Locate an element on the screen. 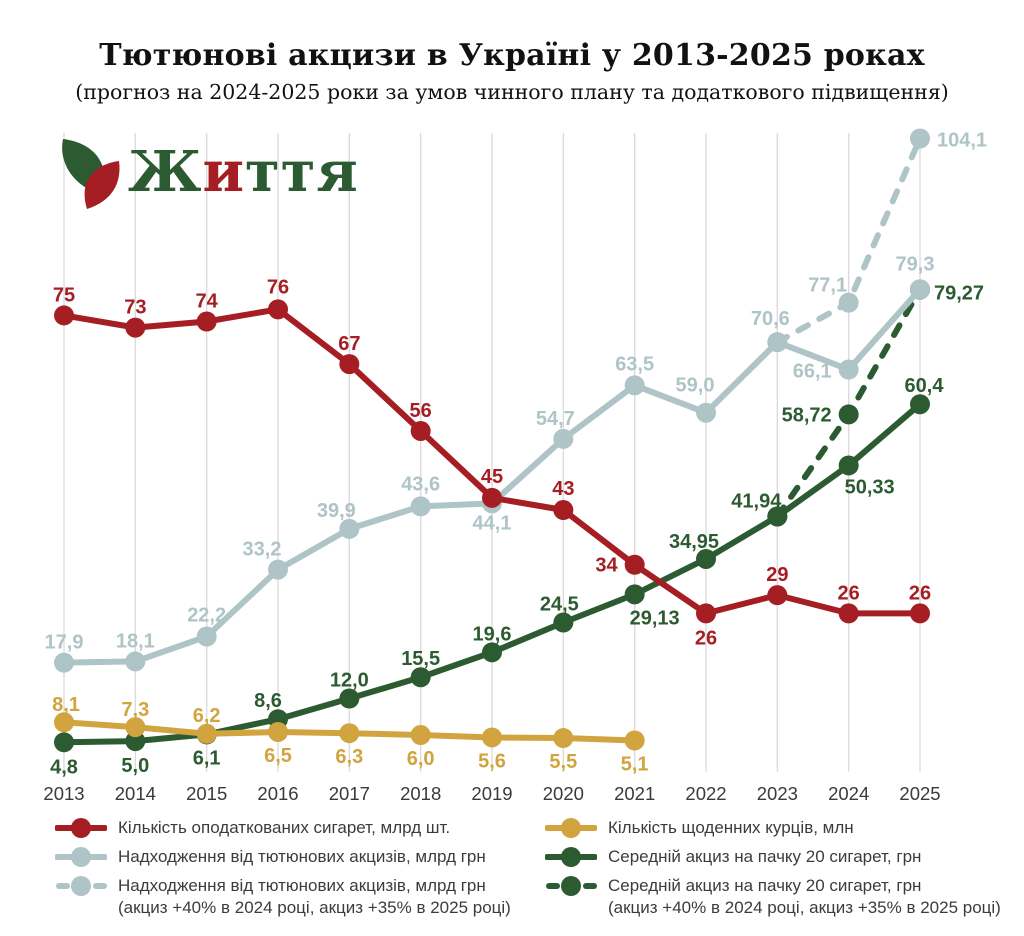  x-axis-year-label: 2013 is located at coordinates (63, 793).